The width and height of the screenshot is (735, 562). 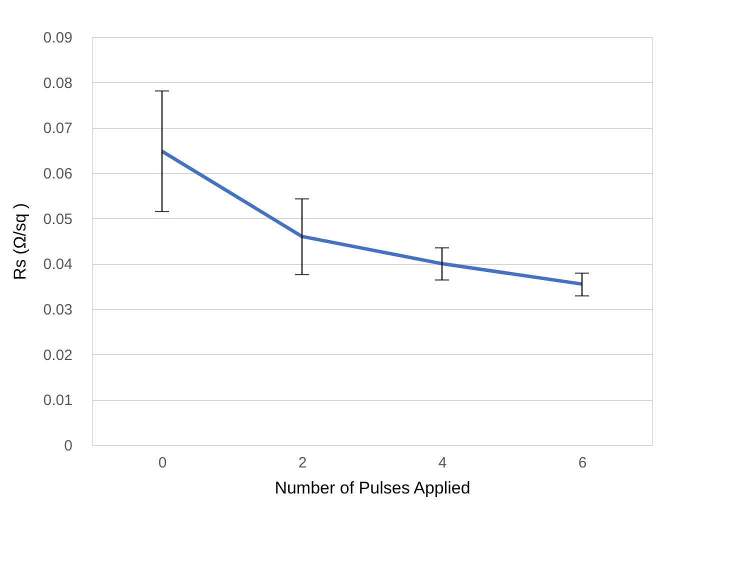 What do you see at coordinates (20, 241) in the screenshot?
I see `y-axis-title: Rs (Ω/sq )` at bounding box center [20, 241].